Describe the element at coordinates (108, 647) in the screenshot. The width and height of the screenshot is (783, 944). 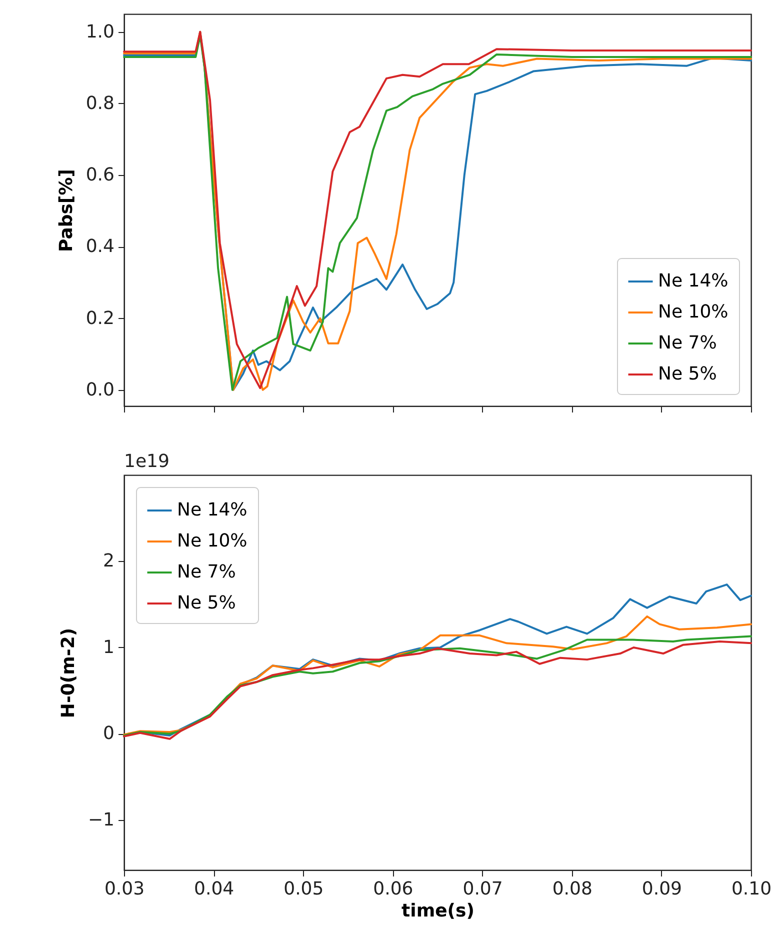
I see `y-tick-label: 1` at that location.